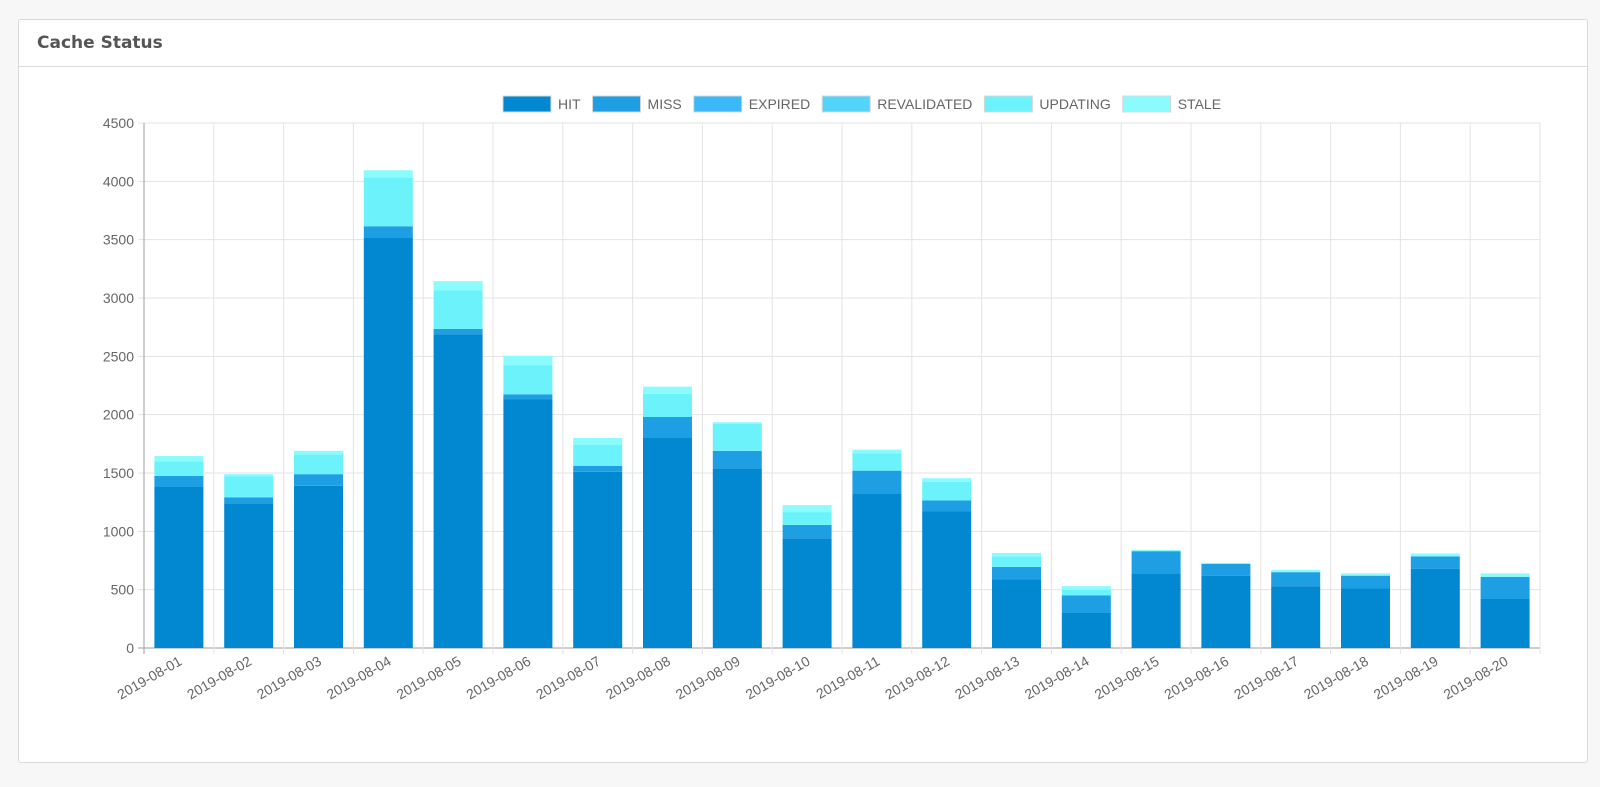 The image size is (1600, 787). I want to click on legend-item-expired: EXPIRED, so click(751, 104).